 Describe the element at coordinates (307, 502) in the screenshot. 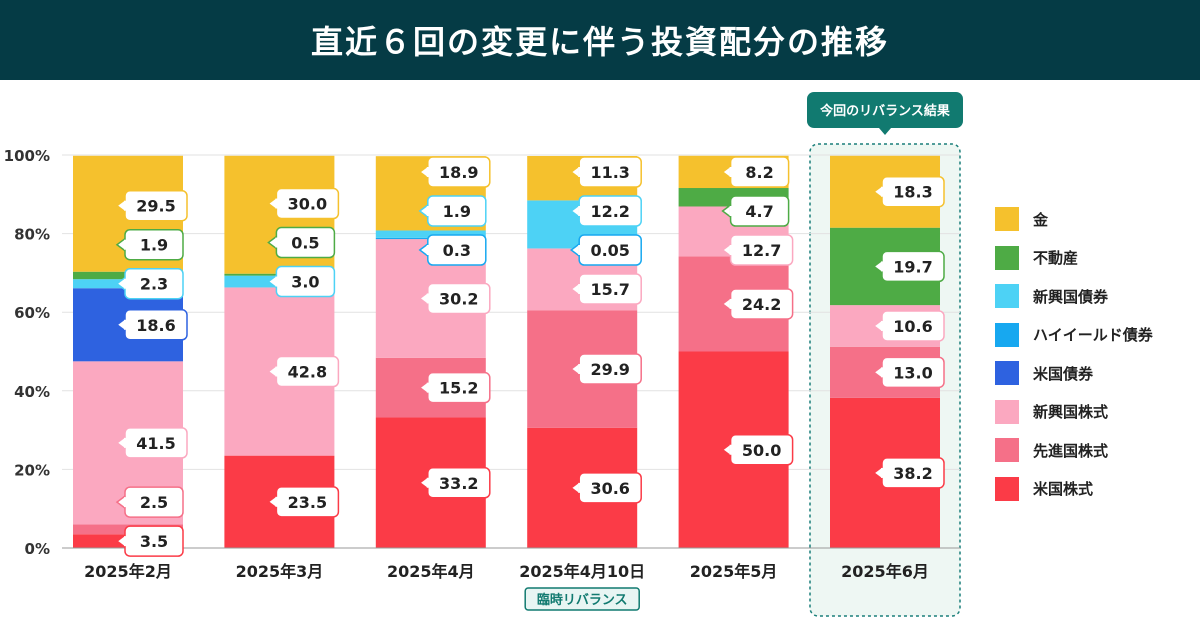

I see `data-label: 23.5` at that location.